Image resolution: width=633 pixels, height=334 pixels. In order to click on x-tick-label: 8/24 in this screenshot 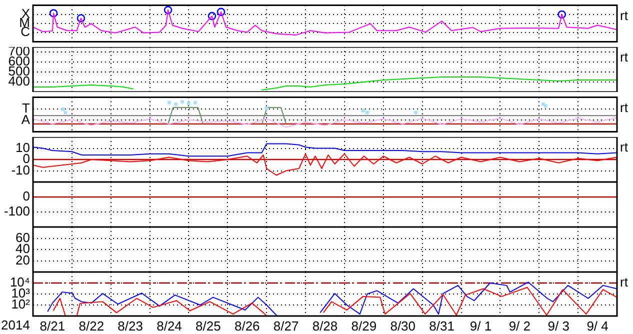, I will do `click(169, 326)`.